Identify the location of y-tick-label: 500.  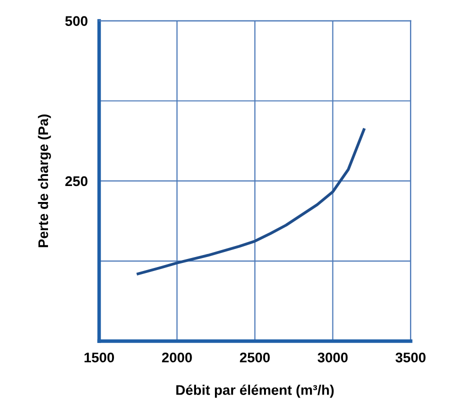
(76, 21).